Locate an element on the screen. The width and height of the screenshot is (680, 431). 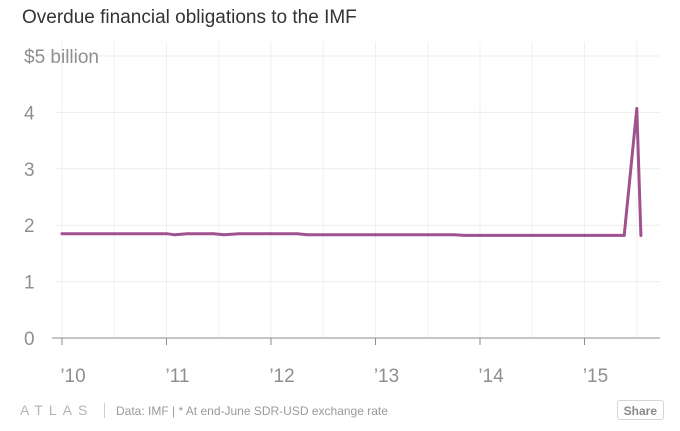
x-tick-label: ’11 is located at coordinates (178, 376).